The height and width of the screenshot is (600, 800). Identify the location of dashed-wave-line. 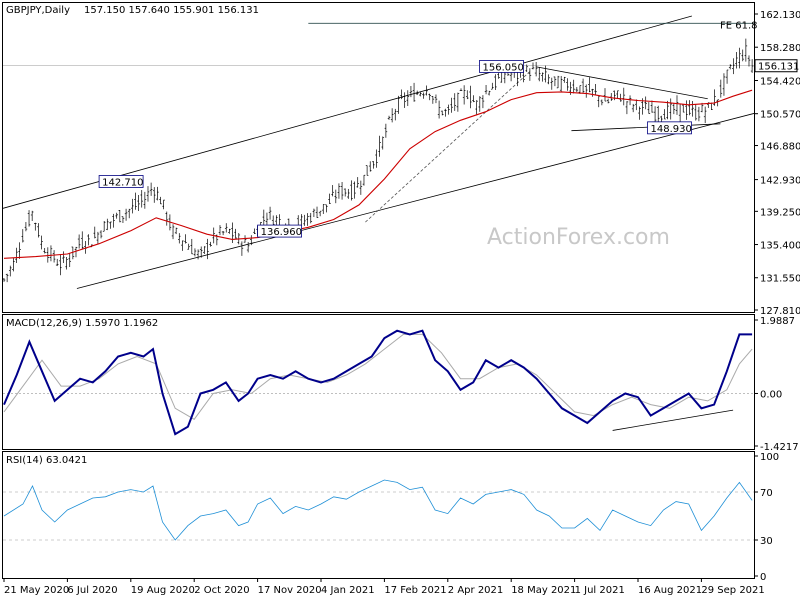
(448, 146).